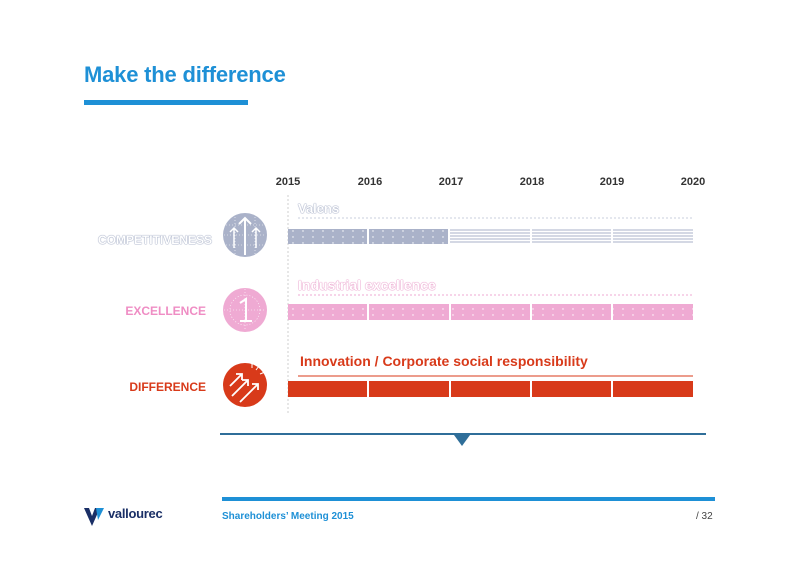  What do you see at coordinates (490, 230) in the screenshot?
I see `track-competitiveness` at bounding box center [490, 230].